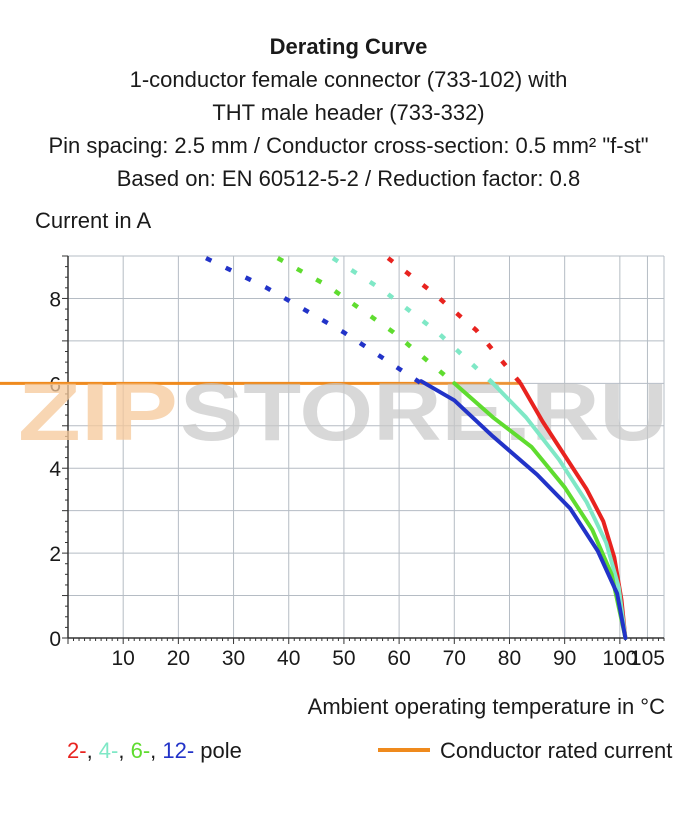  I want to click on series-3-solid-line, so click(523, 509).